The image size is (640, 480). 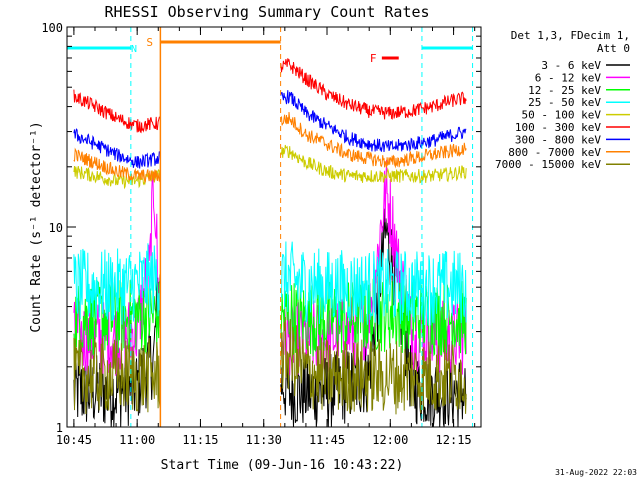 I want to click on chart-title: RHESSI Observing Summary Count Rates, so click(x=266, y=12).